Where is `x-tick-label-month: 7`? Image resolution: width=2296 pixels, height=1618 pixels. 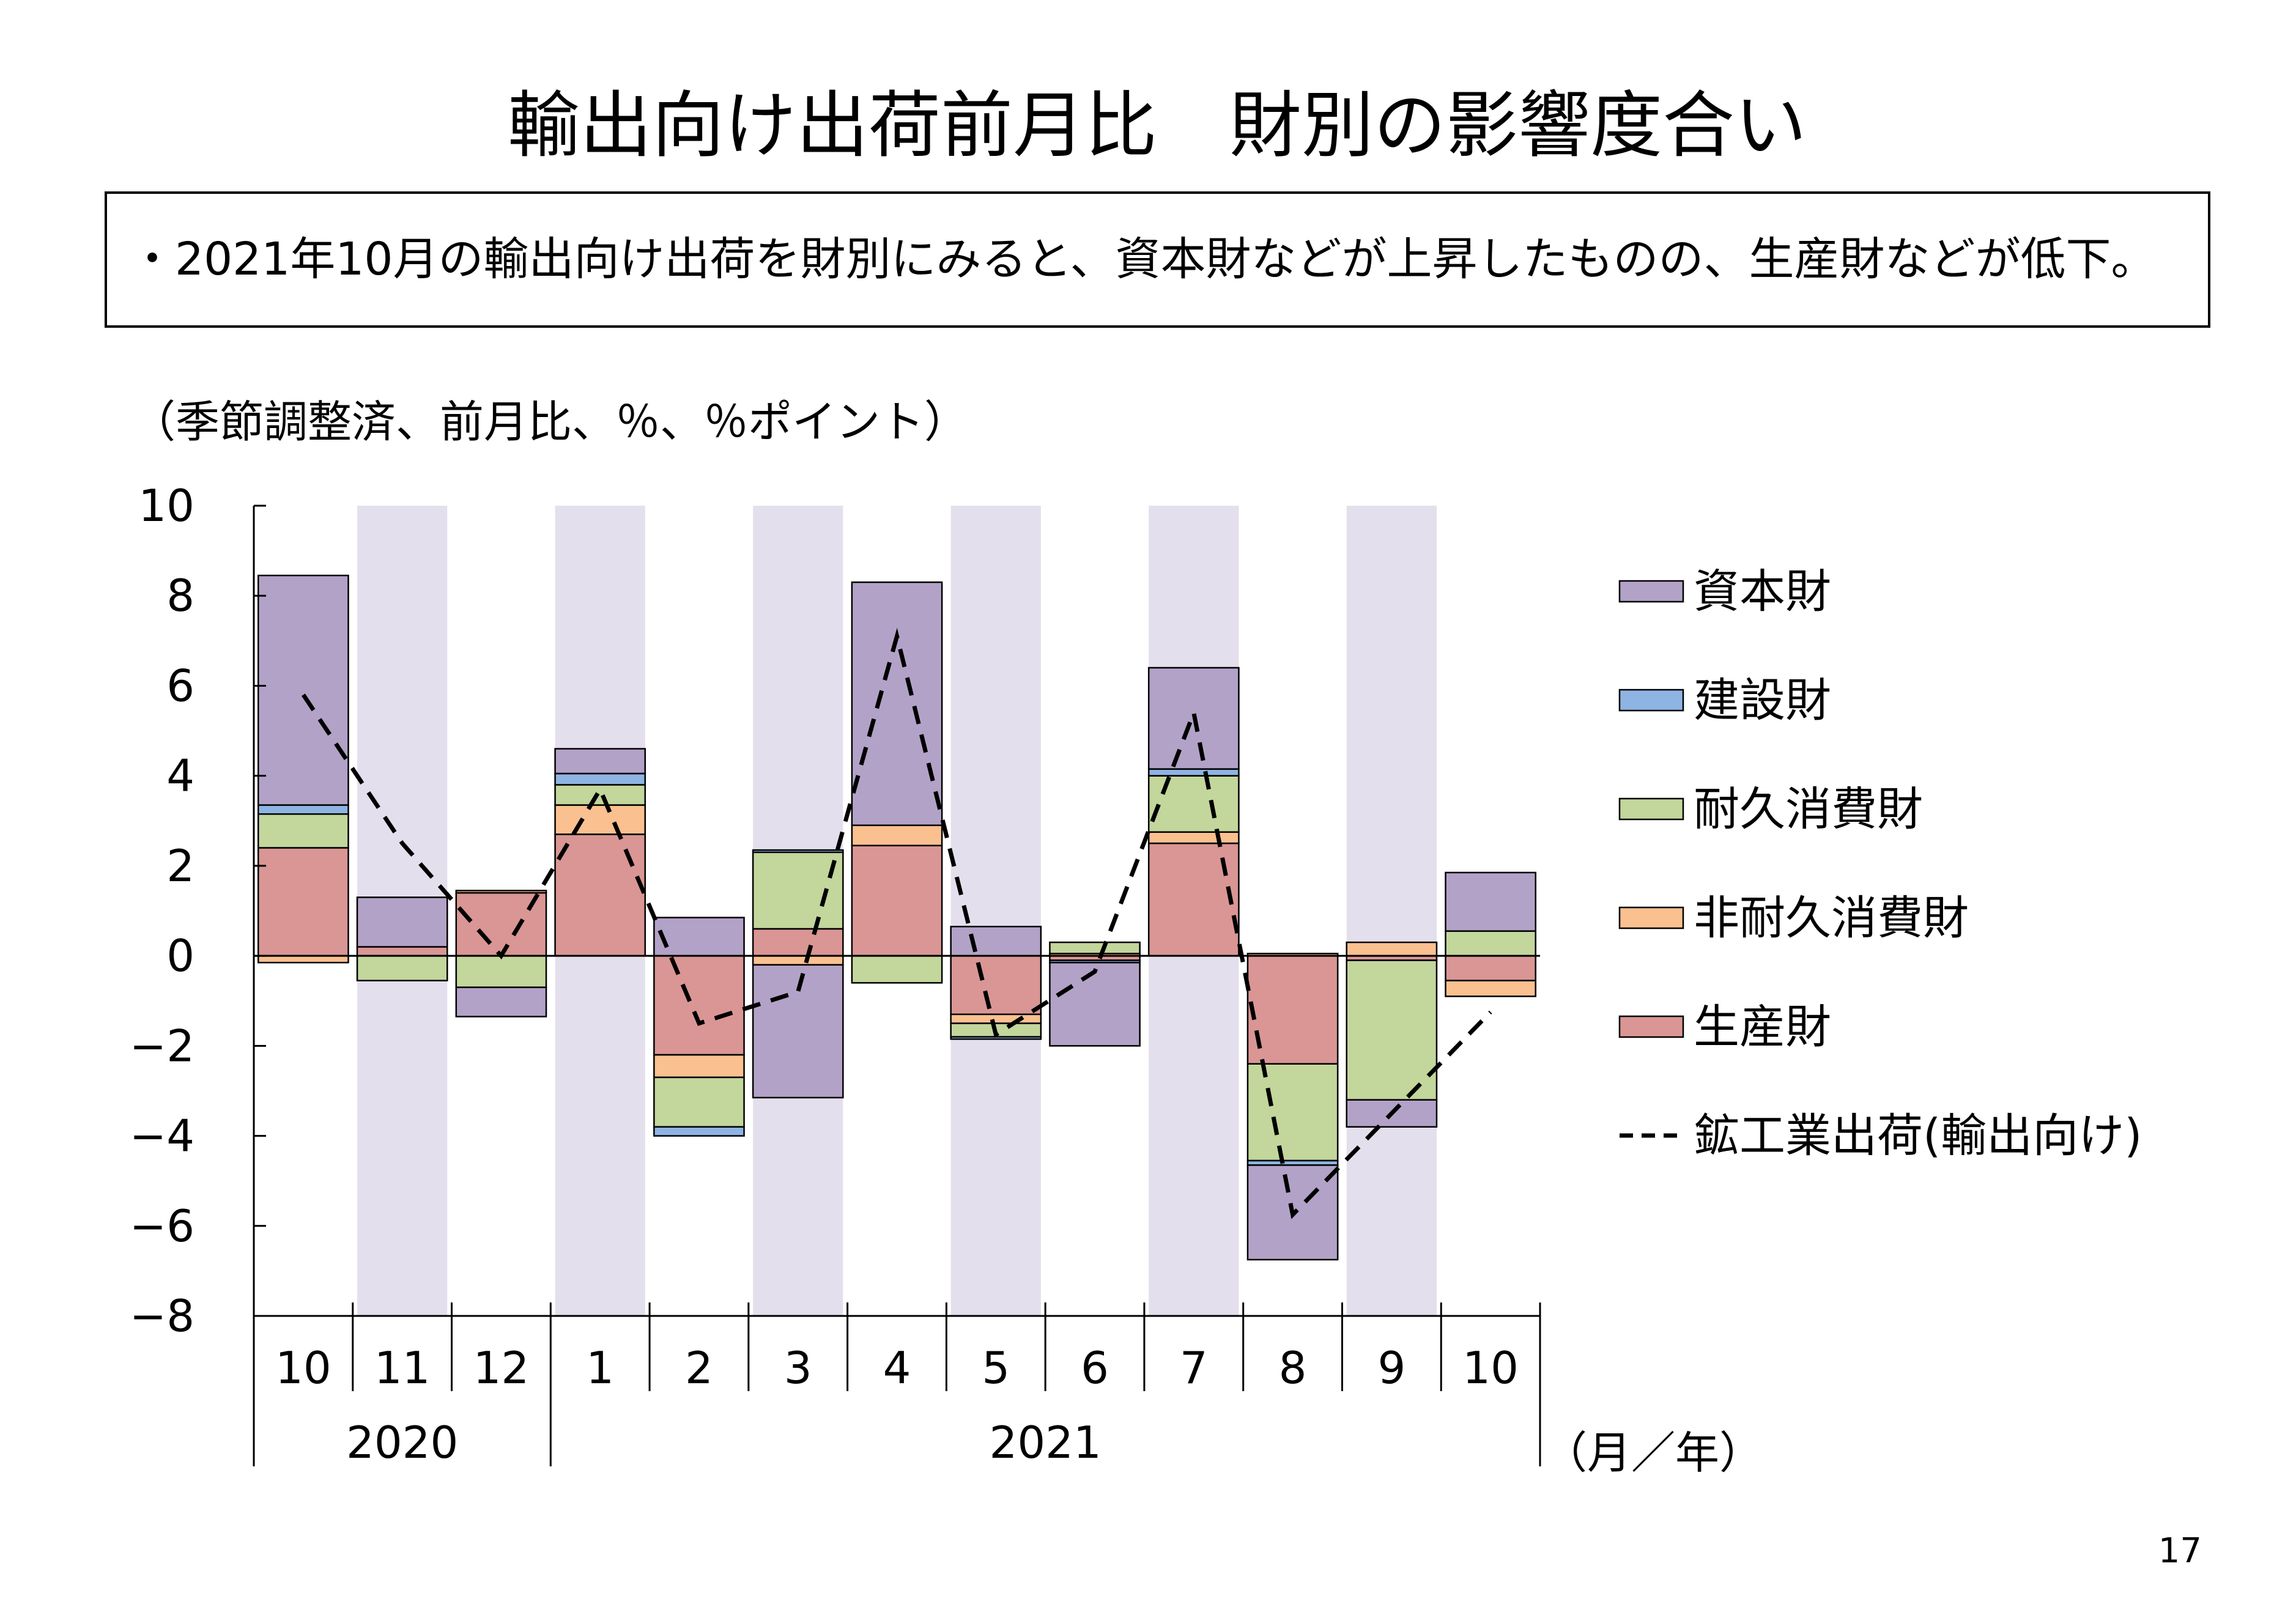
x-tick-label-month: 7 is located at coordinates (1194, 1368).